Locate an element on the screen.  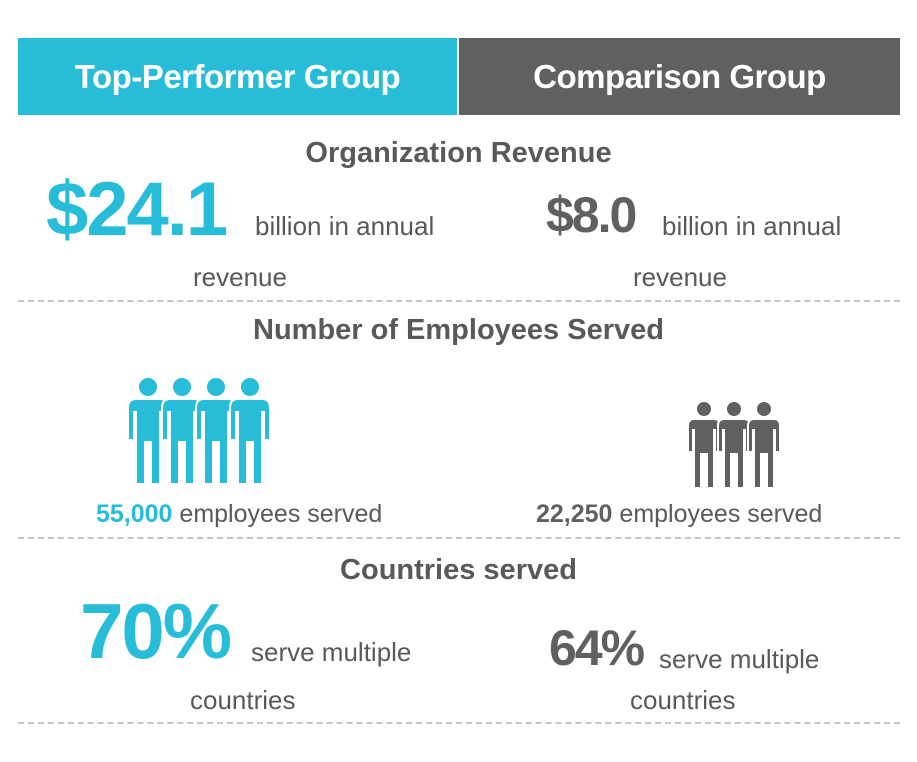
group-of-three-people-icon is located at coordinates (734, 444).